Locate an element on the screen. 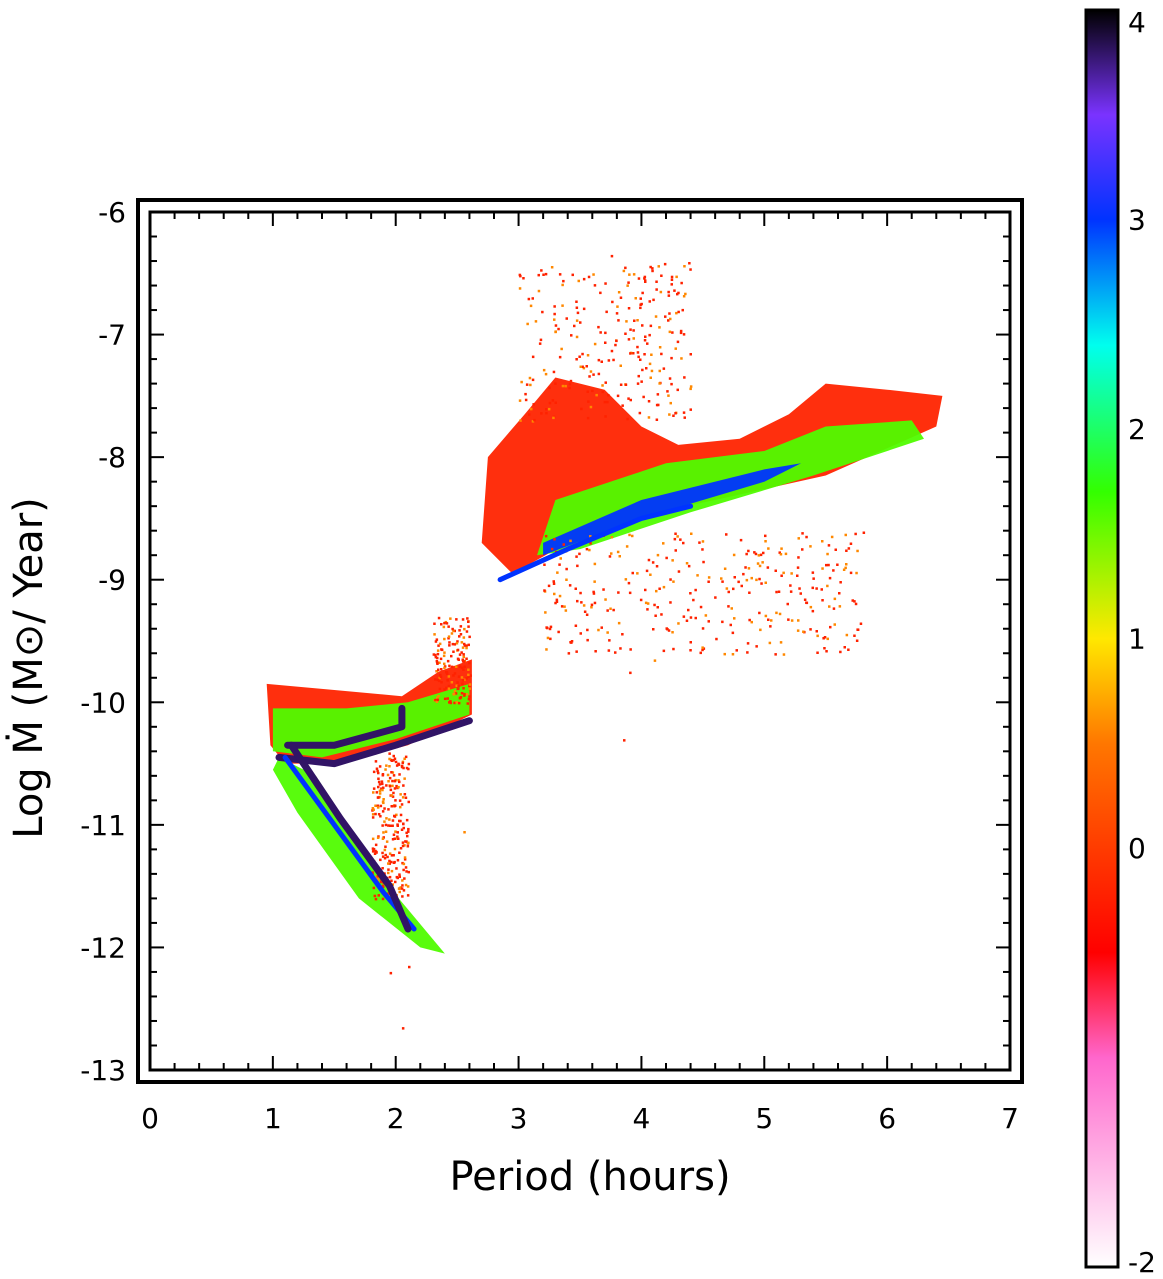 The width and height of the screenshot is (1163, 1279). colorbar-tick-label: 4 is located at coordinates (1137, 22).